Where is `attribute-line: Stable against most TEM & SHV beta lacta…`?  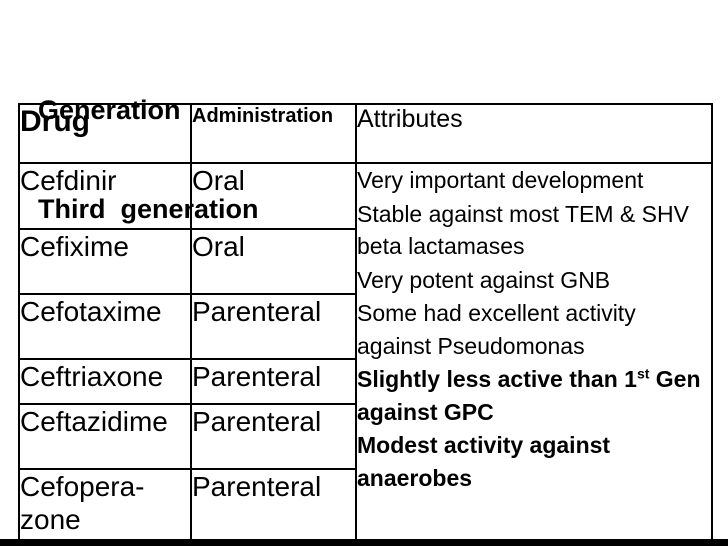
attribute-line: Stable against most TEM & SHV beta lacta… is located at coordinates (523, 230).